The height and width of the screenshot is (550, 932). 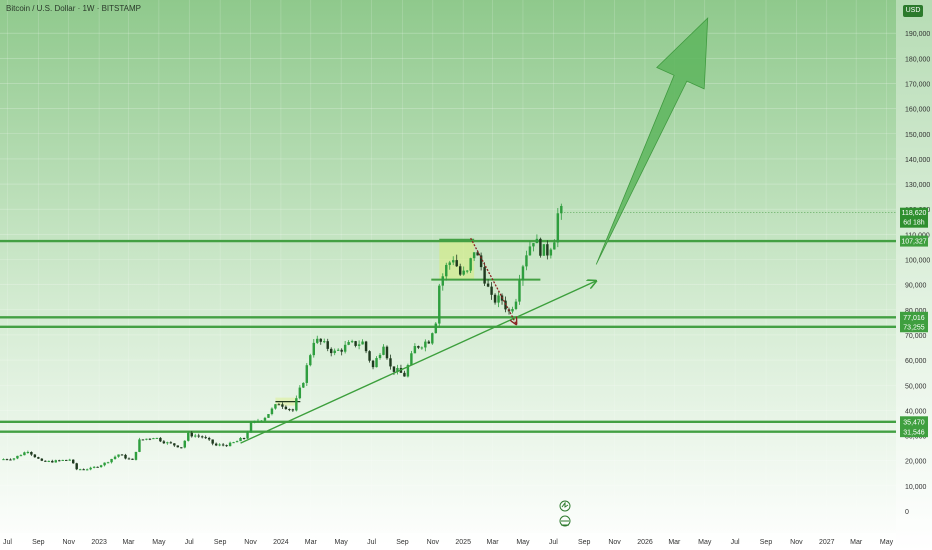 What do you see at coordinates (913, 11) in the screenshot?
I see `currency-button: USD` at bounding box center [913, 11].